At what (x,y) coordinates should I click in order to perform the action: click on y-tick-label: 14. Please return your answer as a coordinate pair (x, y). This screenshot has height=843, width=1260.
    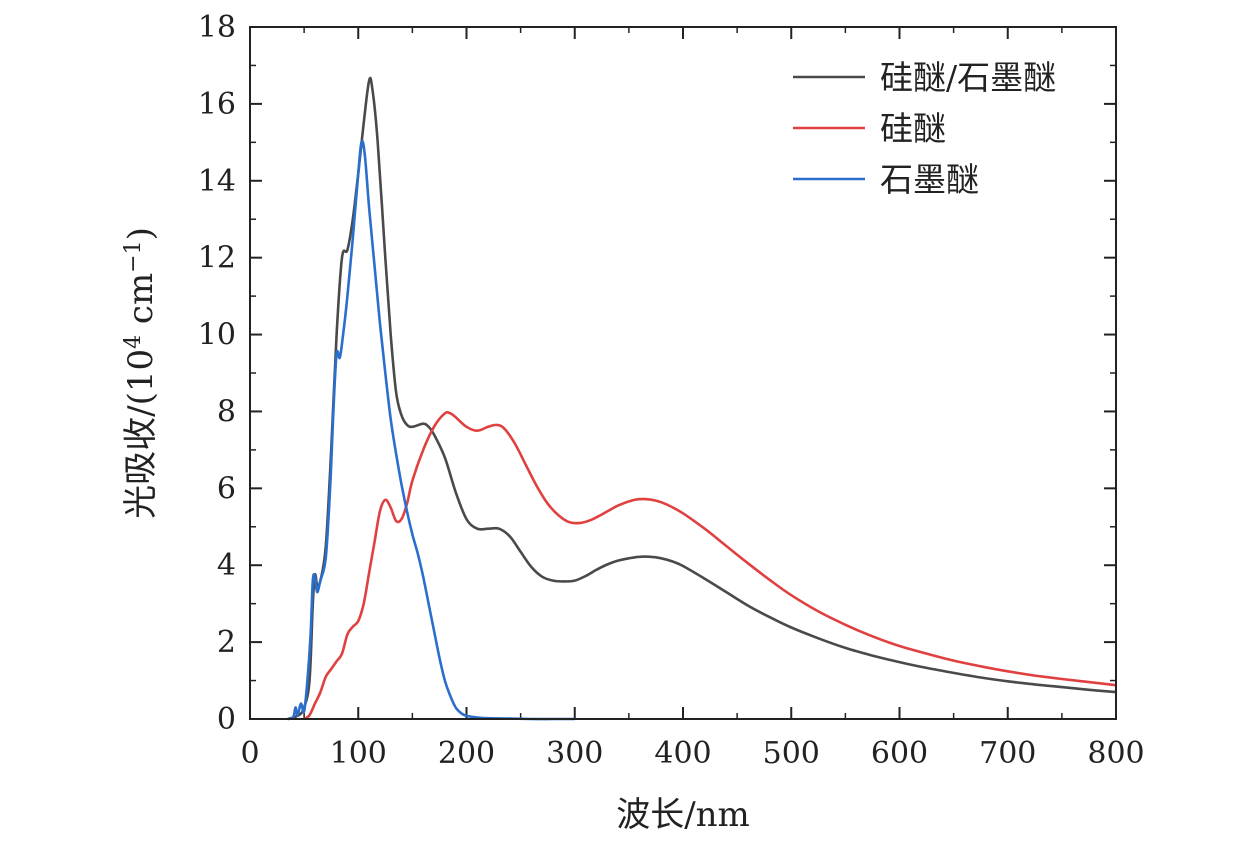
    Looking at the image, I should click on (217, 181).